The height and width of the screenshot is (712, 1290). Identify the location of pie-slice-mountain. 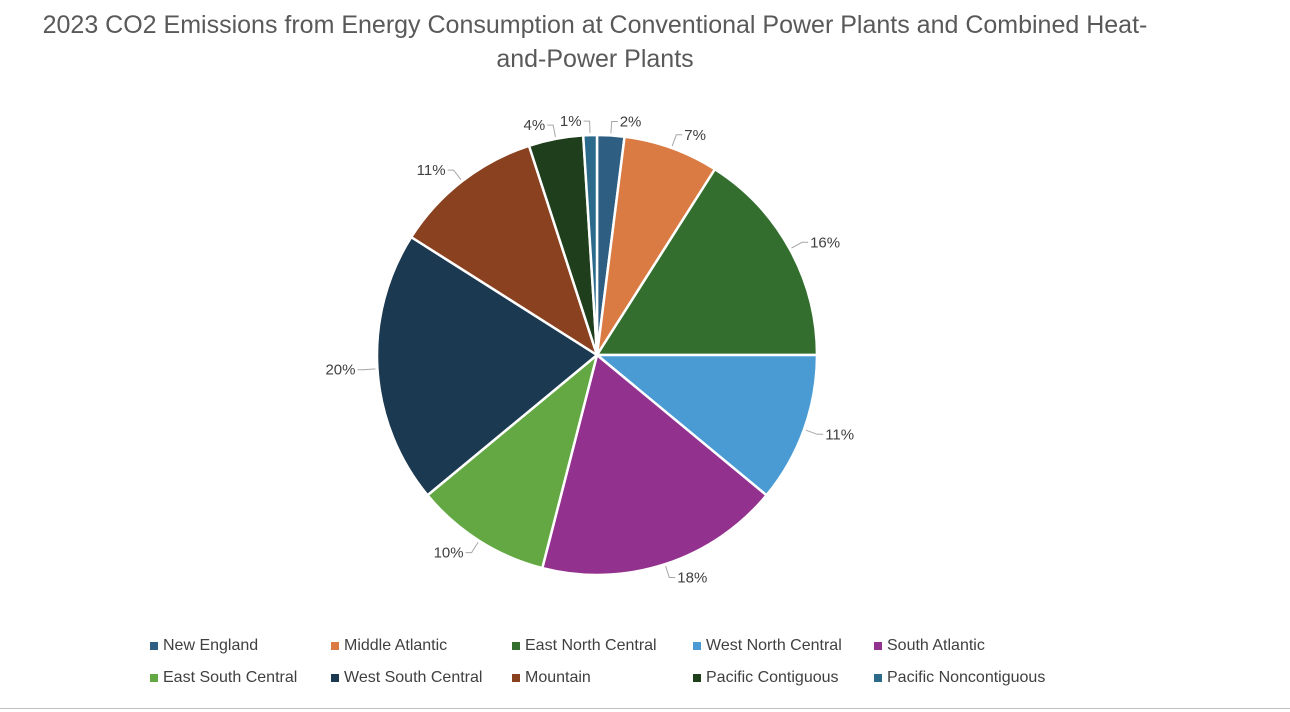
(504, 250).